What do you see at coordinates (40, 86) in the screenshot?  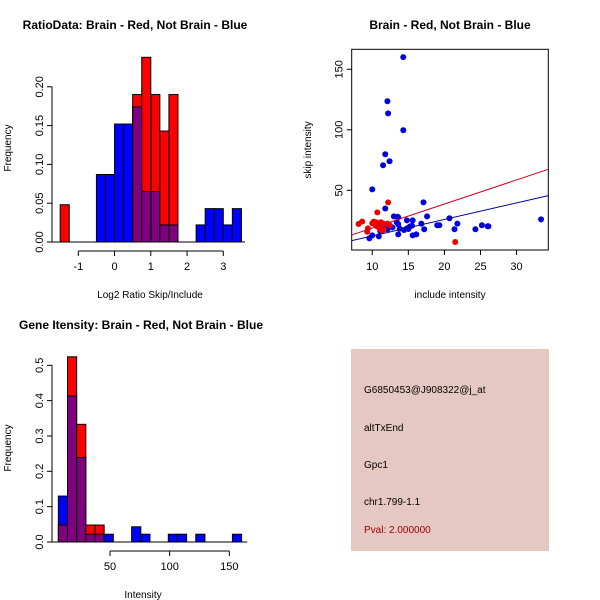 I see `ratio-hist-y-tick-label: 0.20` at bounding box center [40, 86].